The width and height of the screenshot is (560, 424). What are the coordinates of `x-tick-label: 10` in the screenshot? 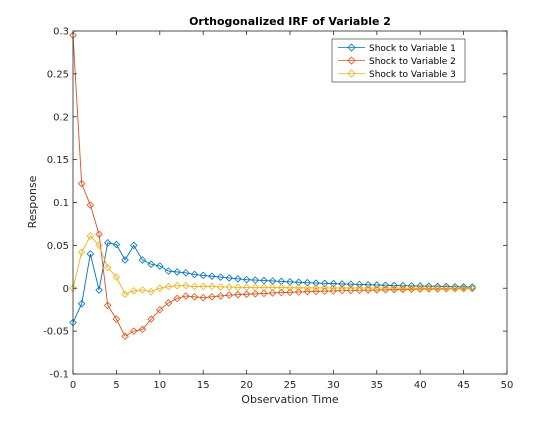 It's located at (159, 385).